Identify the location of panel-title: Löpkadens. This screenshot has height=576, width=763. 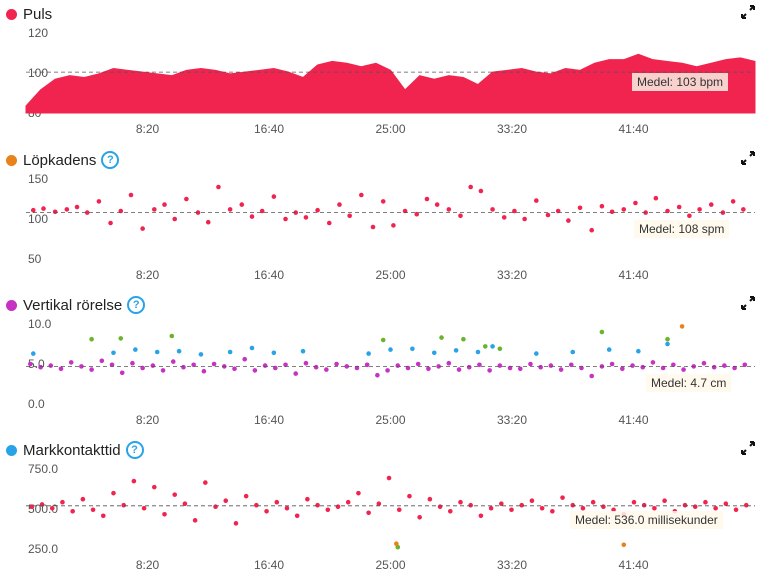
(60, 160).